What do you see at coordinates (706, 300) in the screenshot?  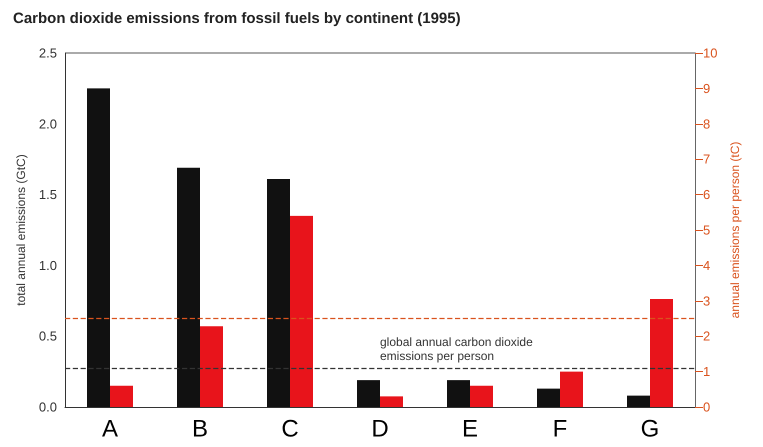 I see `y2-tick-label: 3` at bounding box center [706, 300].